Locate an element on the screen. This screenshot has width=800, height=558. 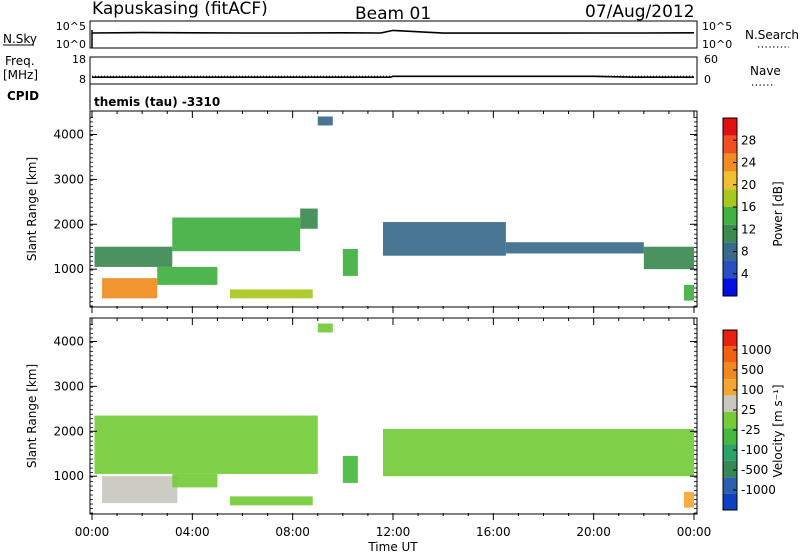
x-tick-label-3: 12:00 is located at coordinates (393, 532).